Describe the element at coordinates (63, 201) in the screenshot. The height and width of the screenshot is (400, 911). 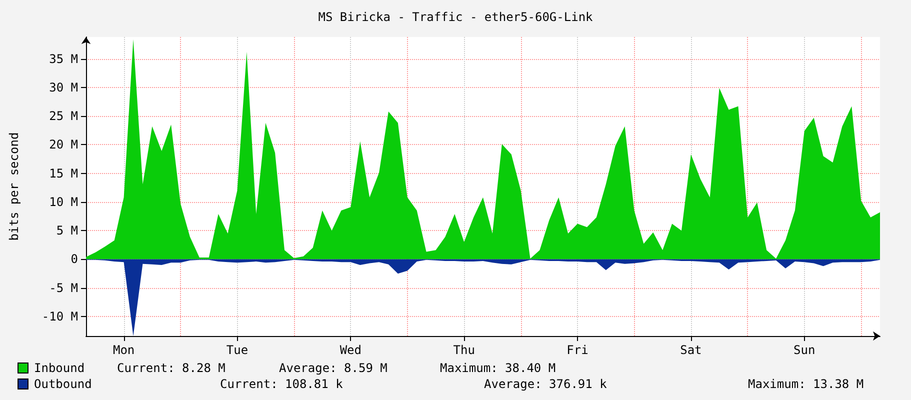
I see `y-tick-label: 10 M` at that location.